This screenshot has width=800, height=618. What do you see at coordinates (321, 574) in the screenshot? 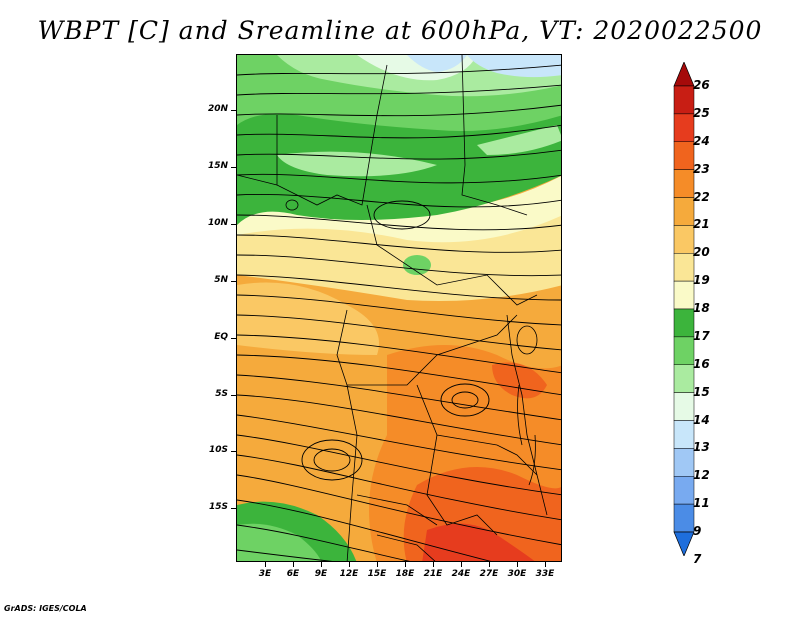
I see `lon-label-9e: 9E` at bounding box center [321, 574].